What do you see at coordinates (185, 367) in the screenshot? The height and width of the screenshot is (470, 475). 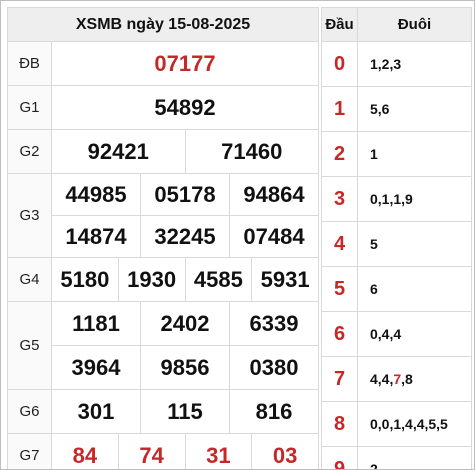 I see `g5-number: 9856` at bounding box center [185, 367].